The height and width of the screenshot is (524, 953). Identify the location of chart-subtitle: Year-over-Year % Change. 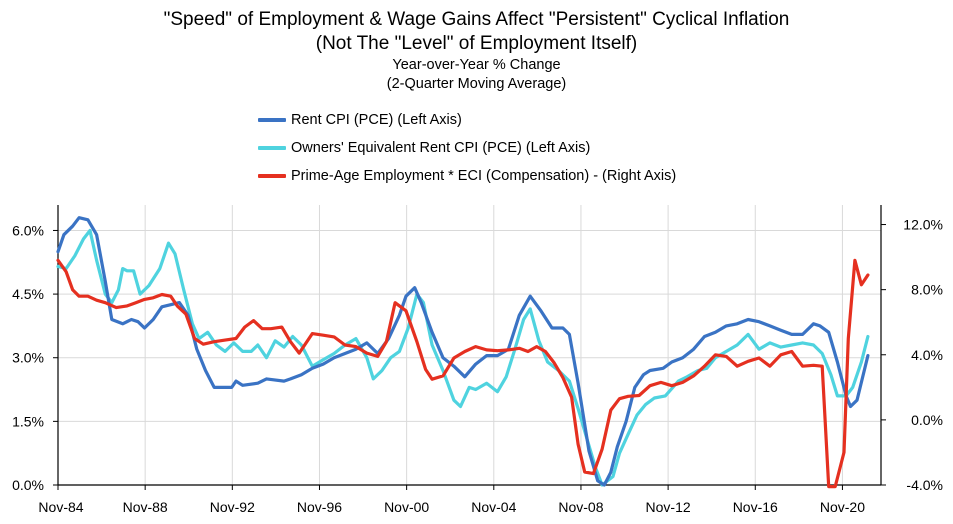
(476, 65).